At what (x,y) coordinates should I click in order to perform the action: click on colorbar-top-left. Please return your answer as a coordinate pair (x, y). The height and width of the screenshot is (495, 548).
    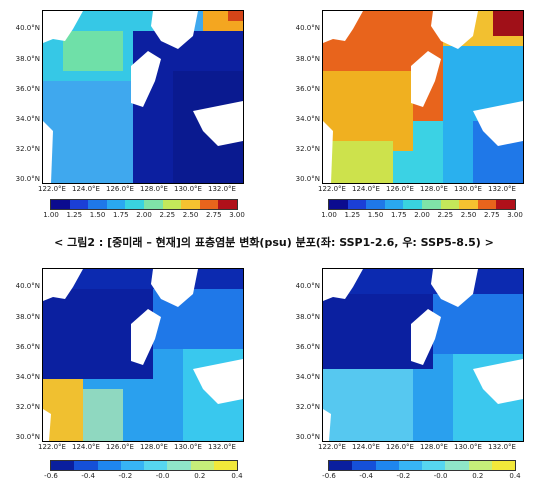
    Looking at the image, I should click on (144, 204).